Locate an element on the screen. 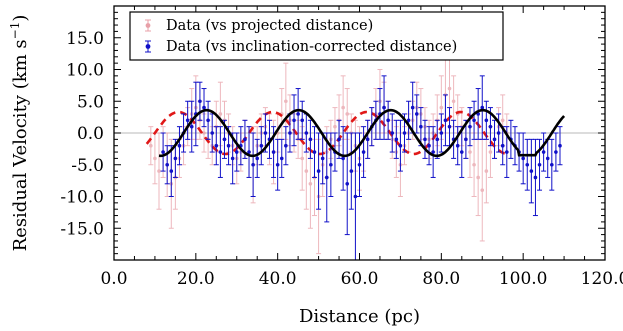 The width and height of the screenshot is (623, 331). y-tick-label: 0.0 is located at coordinates (90, 134).